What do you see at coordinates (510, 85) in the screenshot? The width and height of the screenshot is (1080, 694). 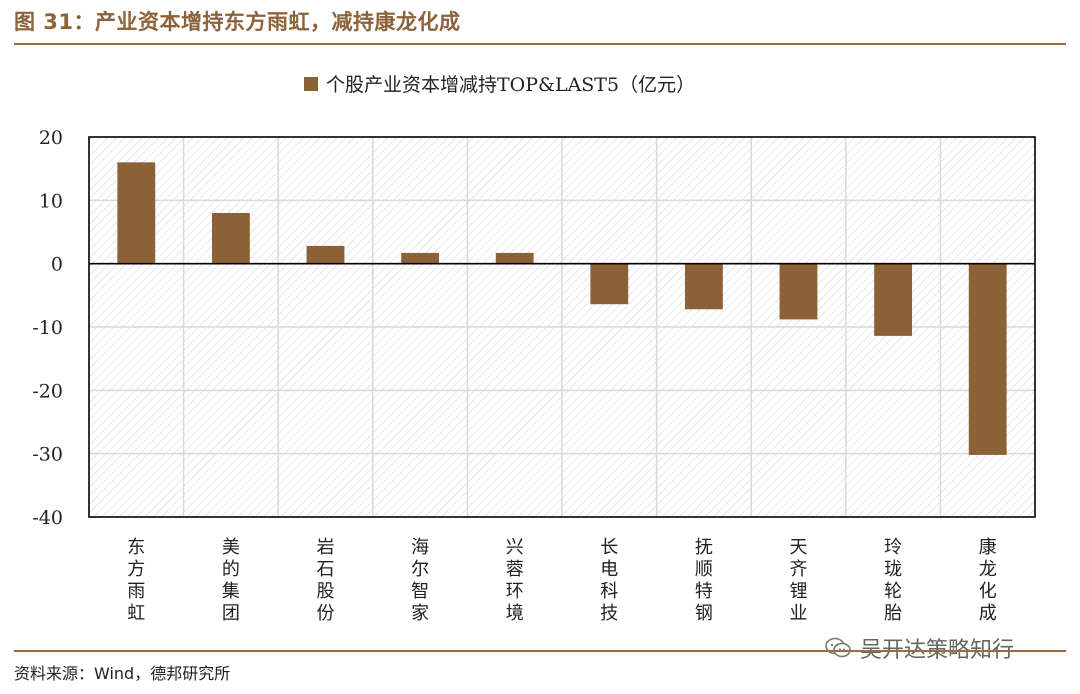 I see `legend-label: 个股产业资本增减持TOP&LAST5（亿元）` at bounding box center [510, 85].